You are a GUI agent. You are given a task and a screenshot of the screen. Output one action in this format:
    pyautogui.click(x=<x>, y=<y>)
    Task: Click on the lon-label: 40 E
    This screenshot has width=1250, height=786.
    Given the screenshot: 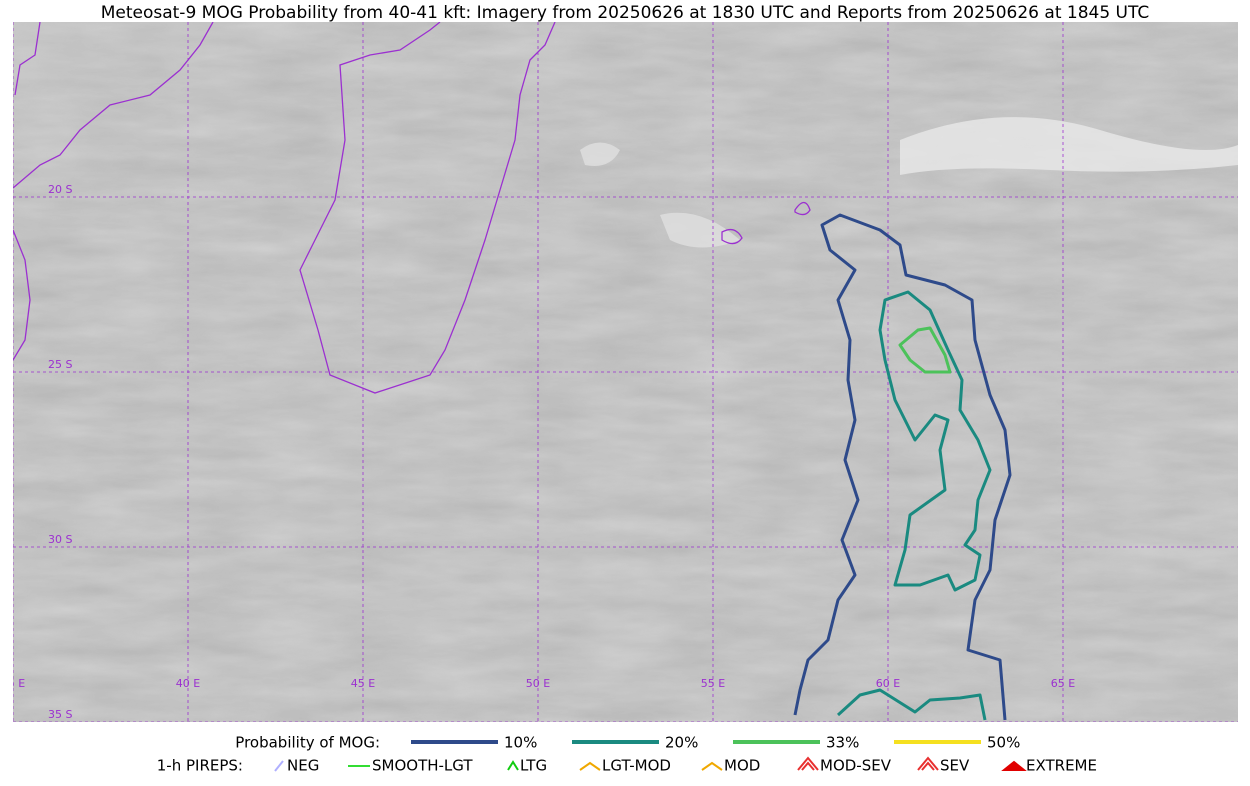 What is the action you would take?
    pyautogui.click(x=188, y=683)
    